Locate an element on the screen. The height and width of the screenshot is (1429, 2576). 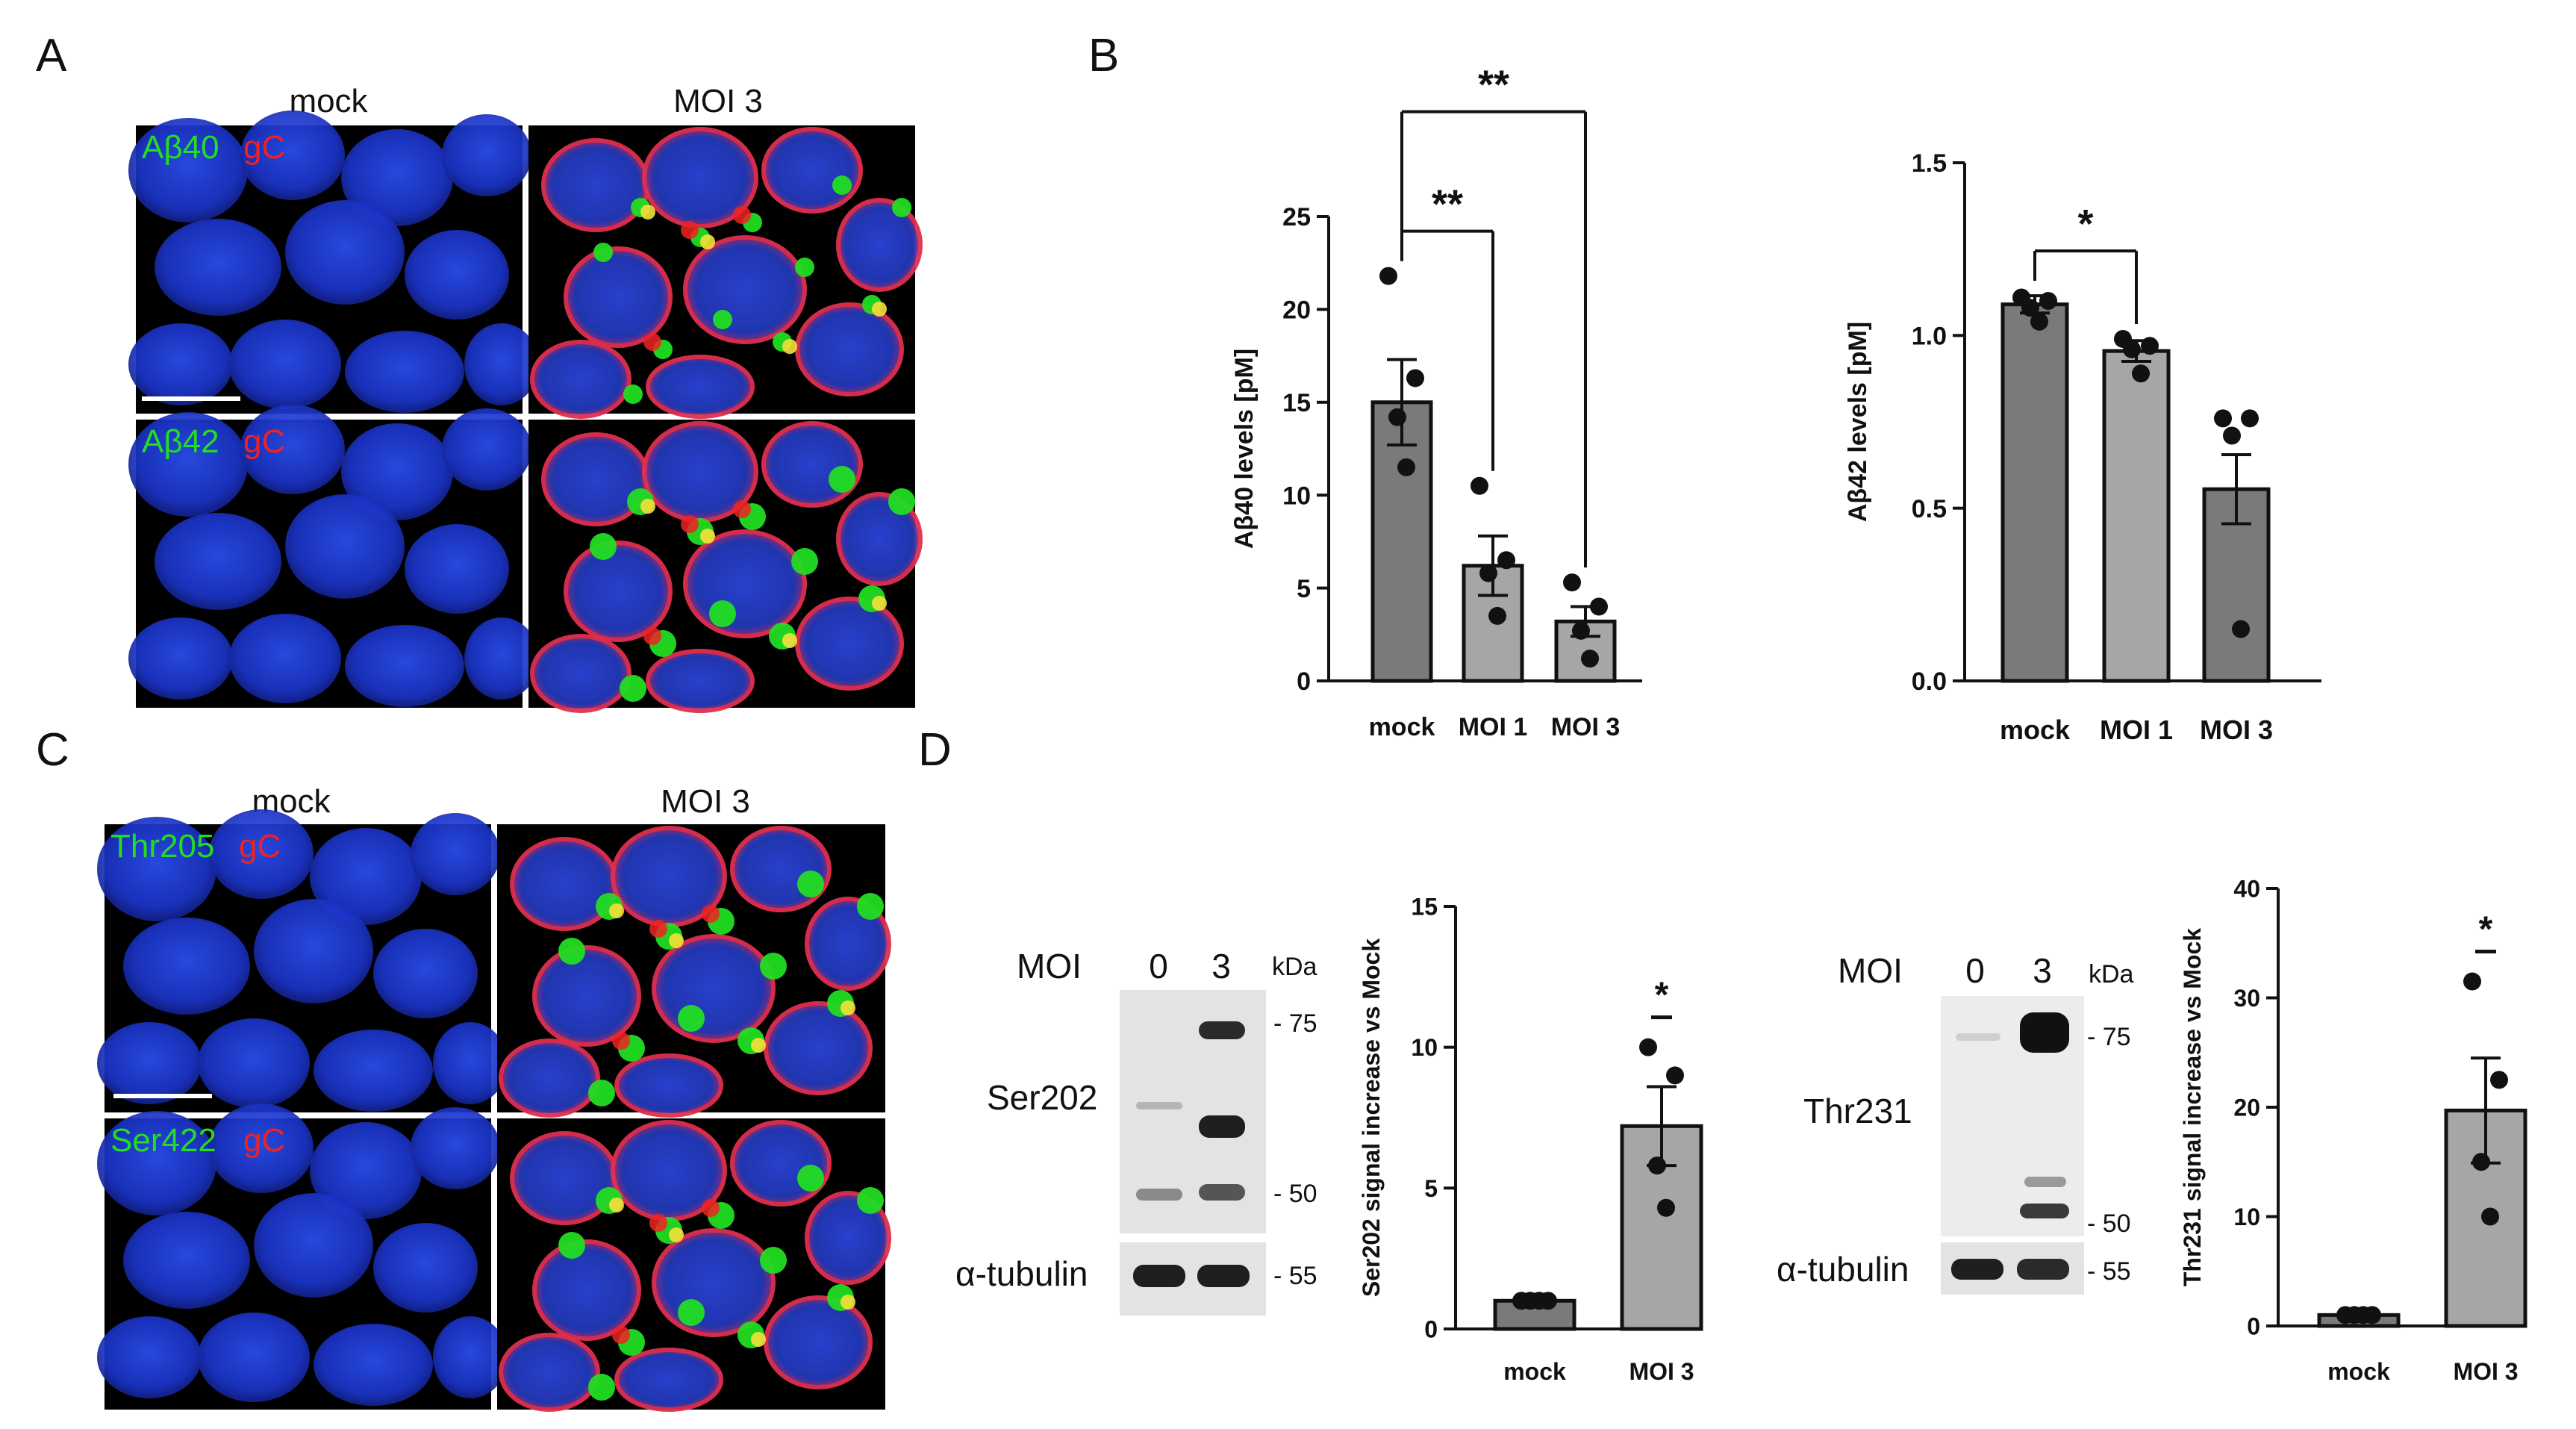
label-c-row2-green: Ser422 is located at coordinates (163, 1140).